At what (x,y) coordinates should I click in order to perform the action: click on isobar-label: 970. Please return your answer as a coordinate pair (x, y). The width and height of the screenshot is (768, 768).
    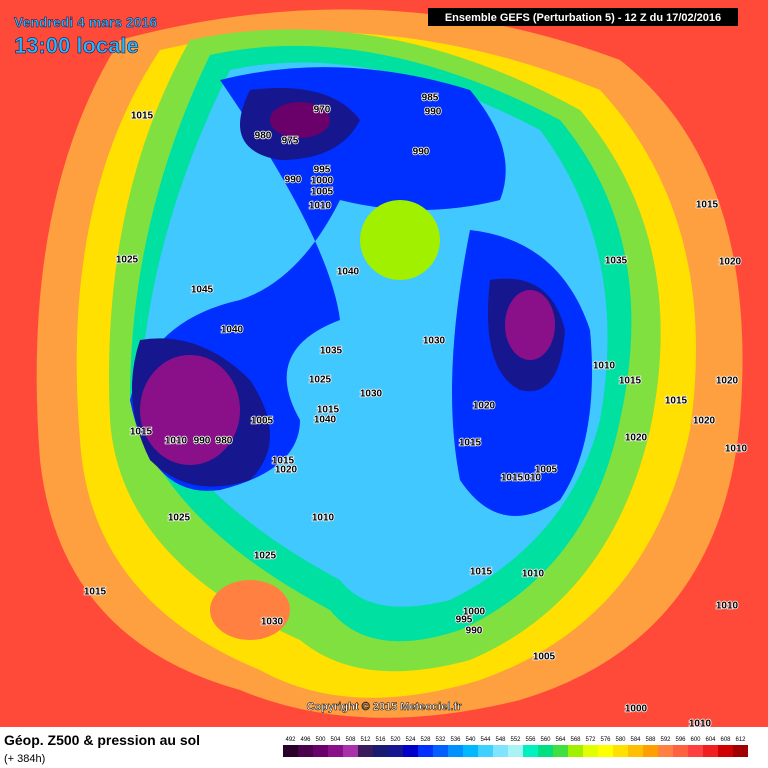
    Looking at the image, I should click on (322, 110).